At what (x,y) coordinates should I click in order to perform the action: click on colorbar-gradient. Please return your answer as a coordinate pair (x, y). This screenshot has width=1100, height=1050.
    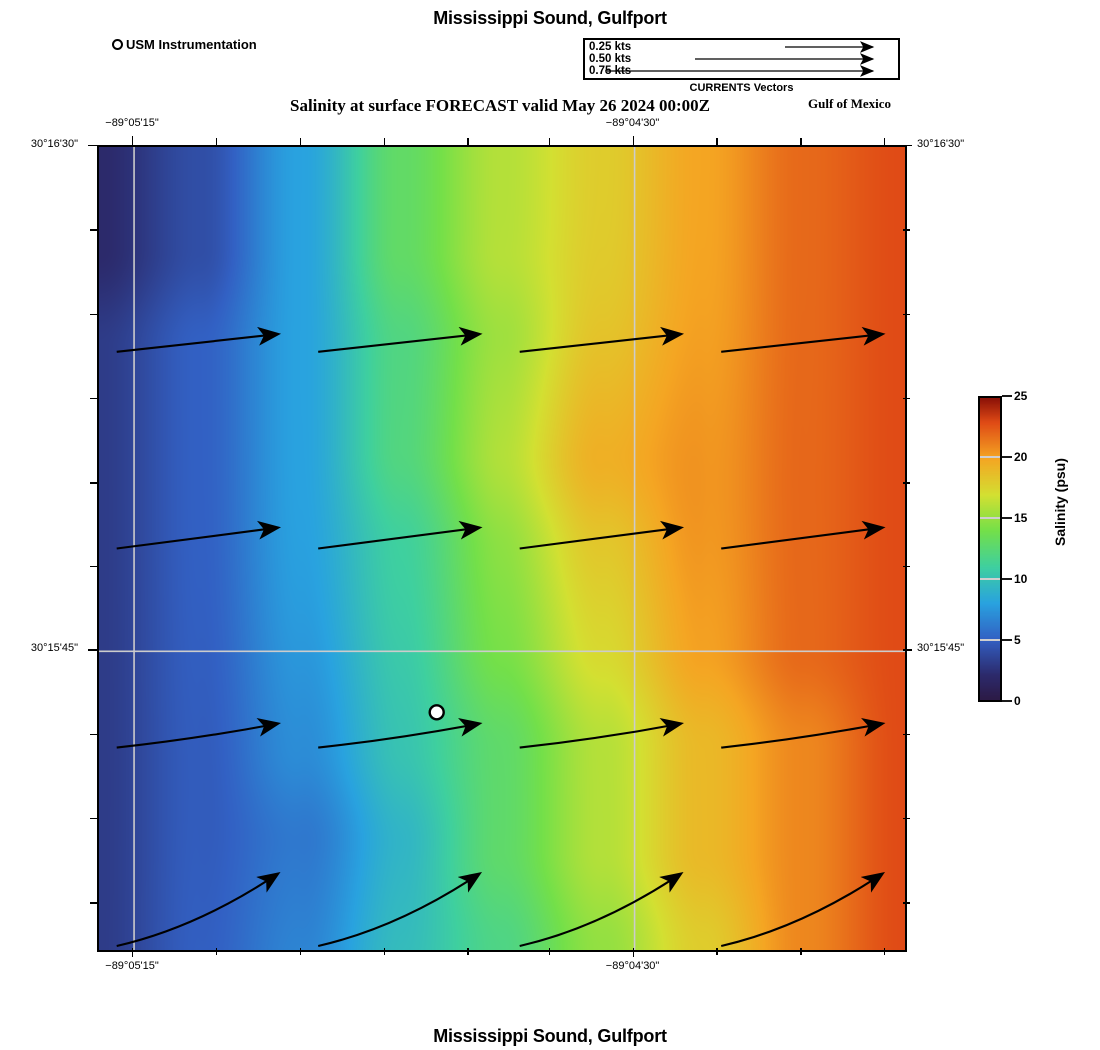
    Looking at the image, I should click on (990, 549).